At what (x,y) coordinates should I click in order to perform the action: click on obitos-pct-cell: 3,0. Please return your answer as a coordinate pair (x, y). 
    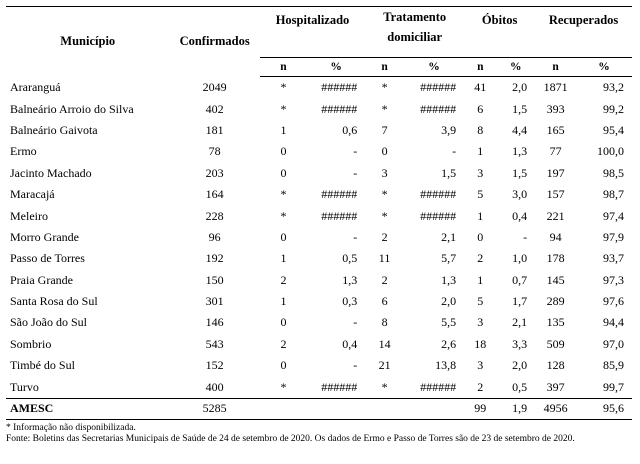
    Looking at the image, I should click on (520, 194).